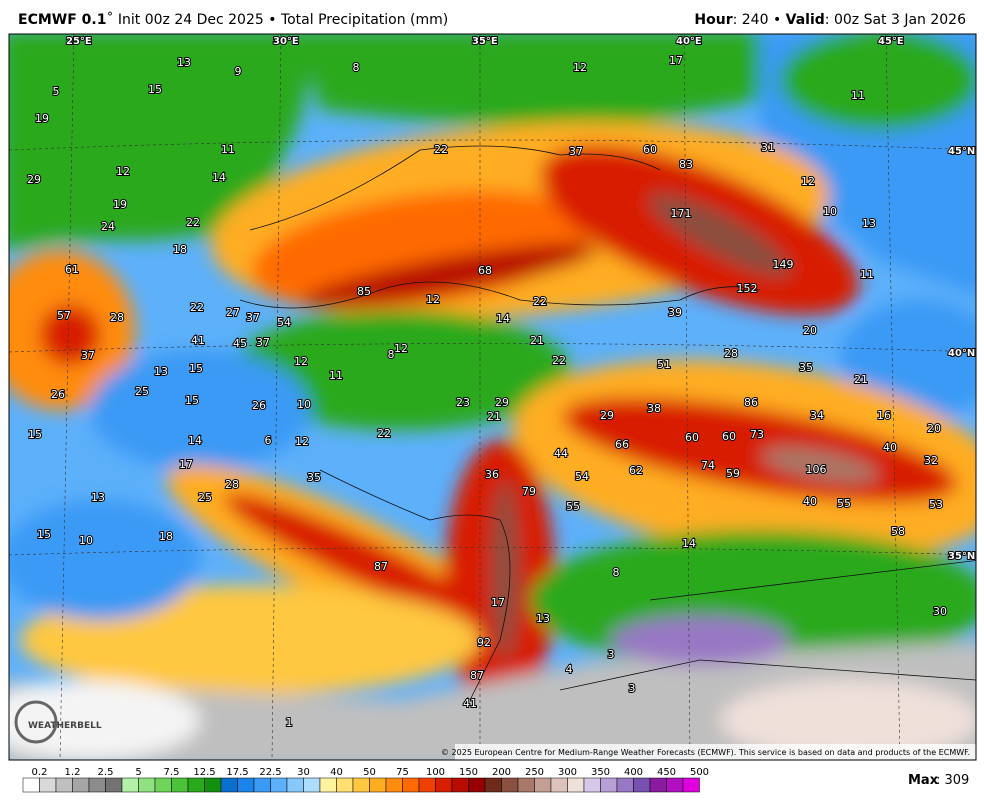 The image size is (984, 808). What do you see at coordinates (304, 404) in the screenshot?
I see `map-value-label: 10` at bounding box center [304, 404].